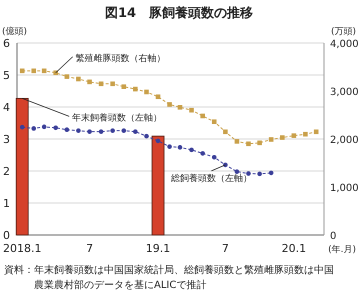 The height and width of the screenshot is (299, 358). I want to click on y-tick-label: 6, so click(6, 43).